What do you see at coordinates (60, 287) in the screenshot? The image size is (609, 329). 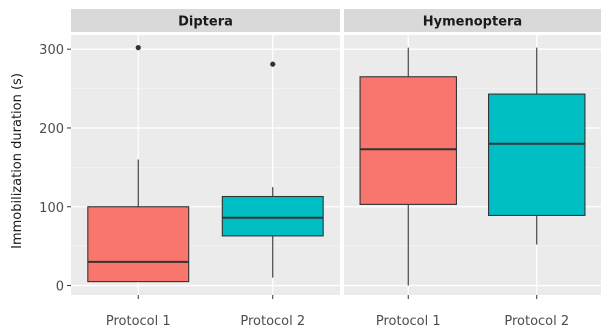 I see `y-tick-label: 0` at bounding box center [60, 287].